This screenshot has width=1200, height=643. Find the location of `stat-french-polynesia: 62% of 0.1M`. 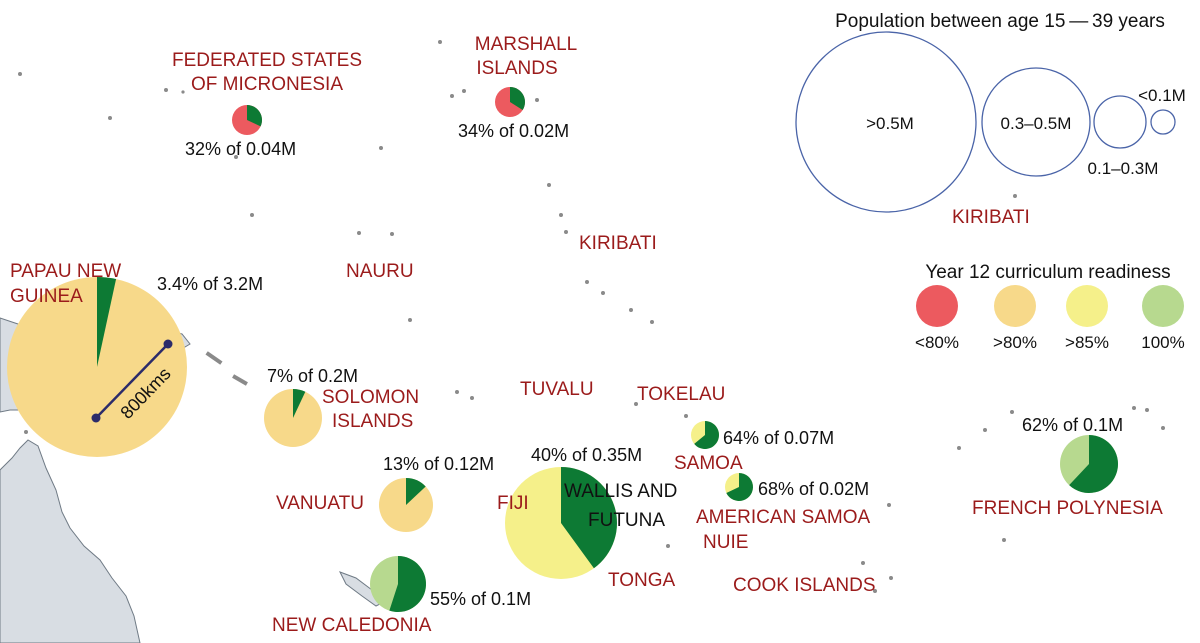

stat-french-polynesia: 62% of 0.1M is located at coordinates (1072, 425).